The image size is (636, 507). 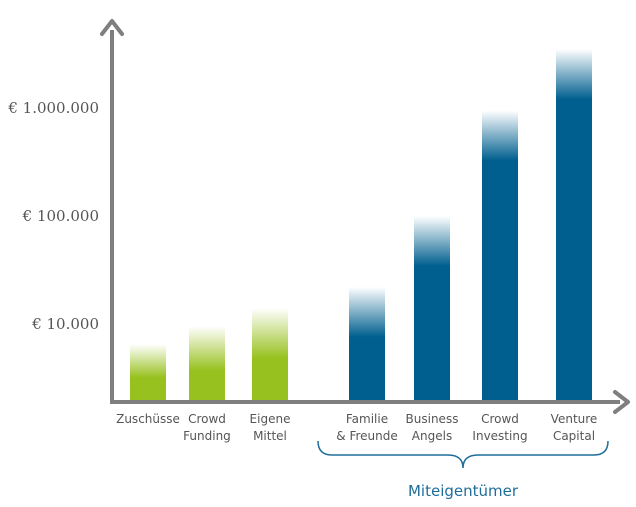 I want to click on x-tick-label: Crowd Funding, so click(x=207, y=427).